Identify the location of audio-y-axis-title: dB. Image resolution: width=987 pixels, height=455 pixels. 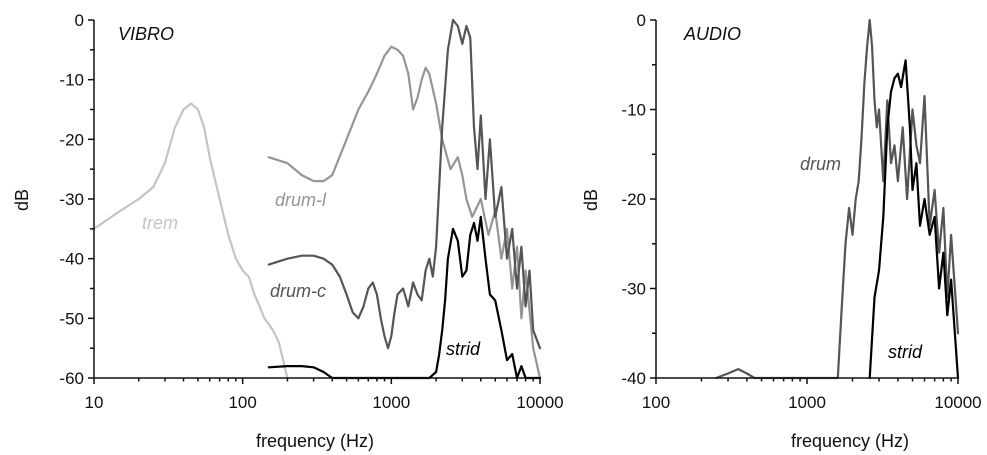
(591, 200).